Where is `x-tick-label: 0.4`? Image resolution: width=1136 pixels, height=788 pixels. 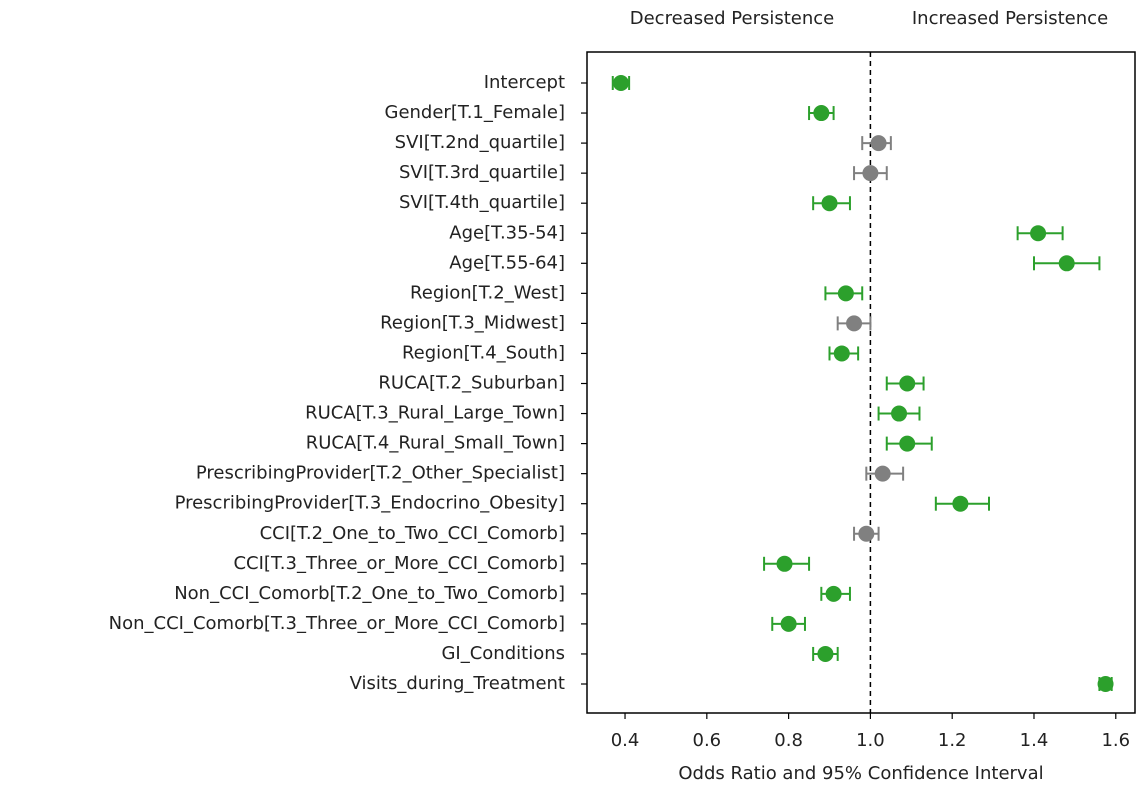 x-tick-label: 0.4 is located at coordinates (625, 740).